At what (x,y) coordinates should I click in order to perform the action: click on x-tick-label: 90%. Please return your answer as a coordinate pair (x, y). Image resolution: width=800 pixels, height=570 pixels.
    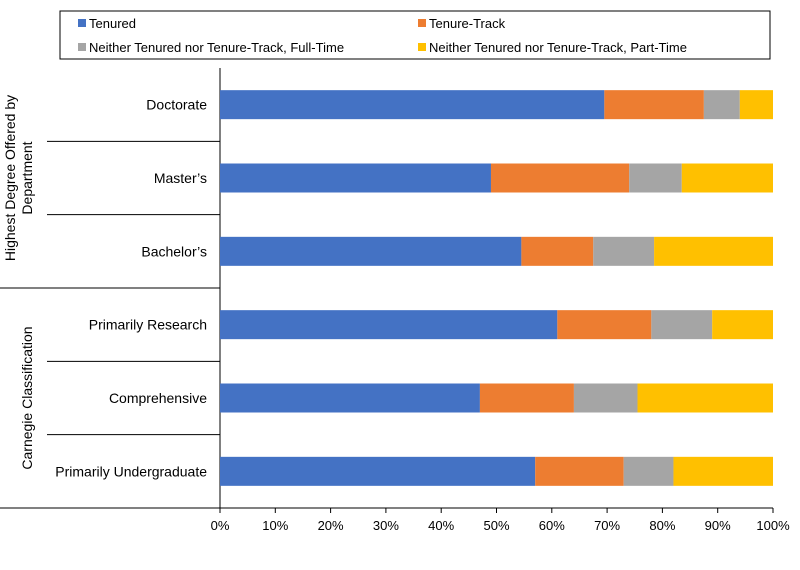
    Looking at the image, I should click on (718, 525).